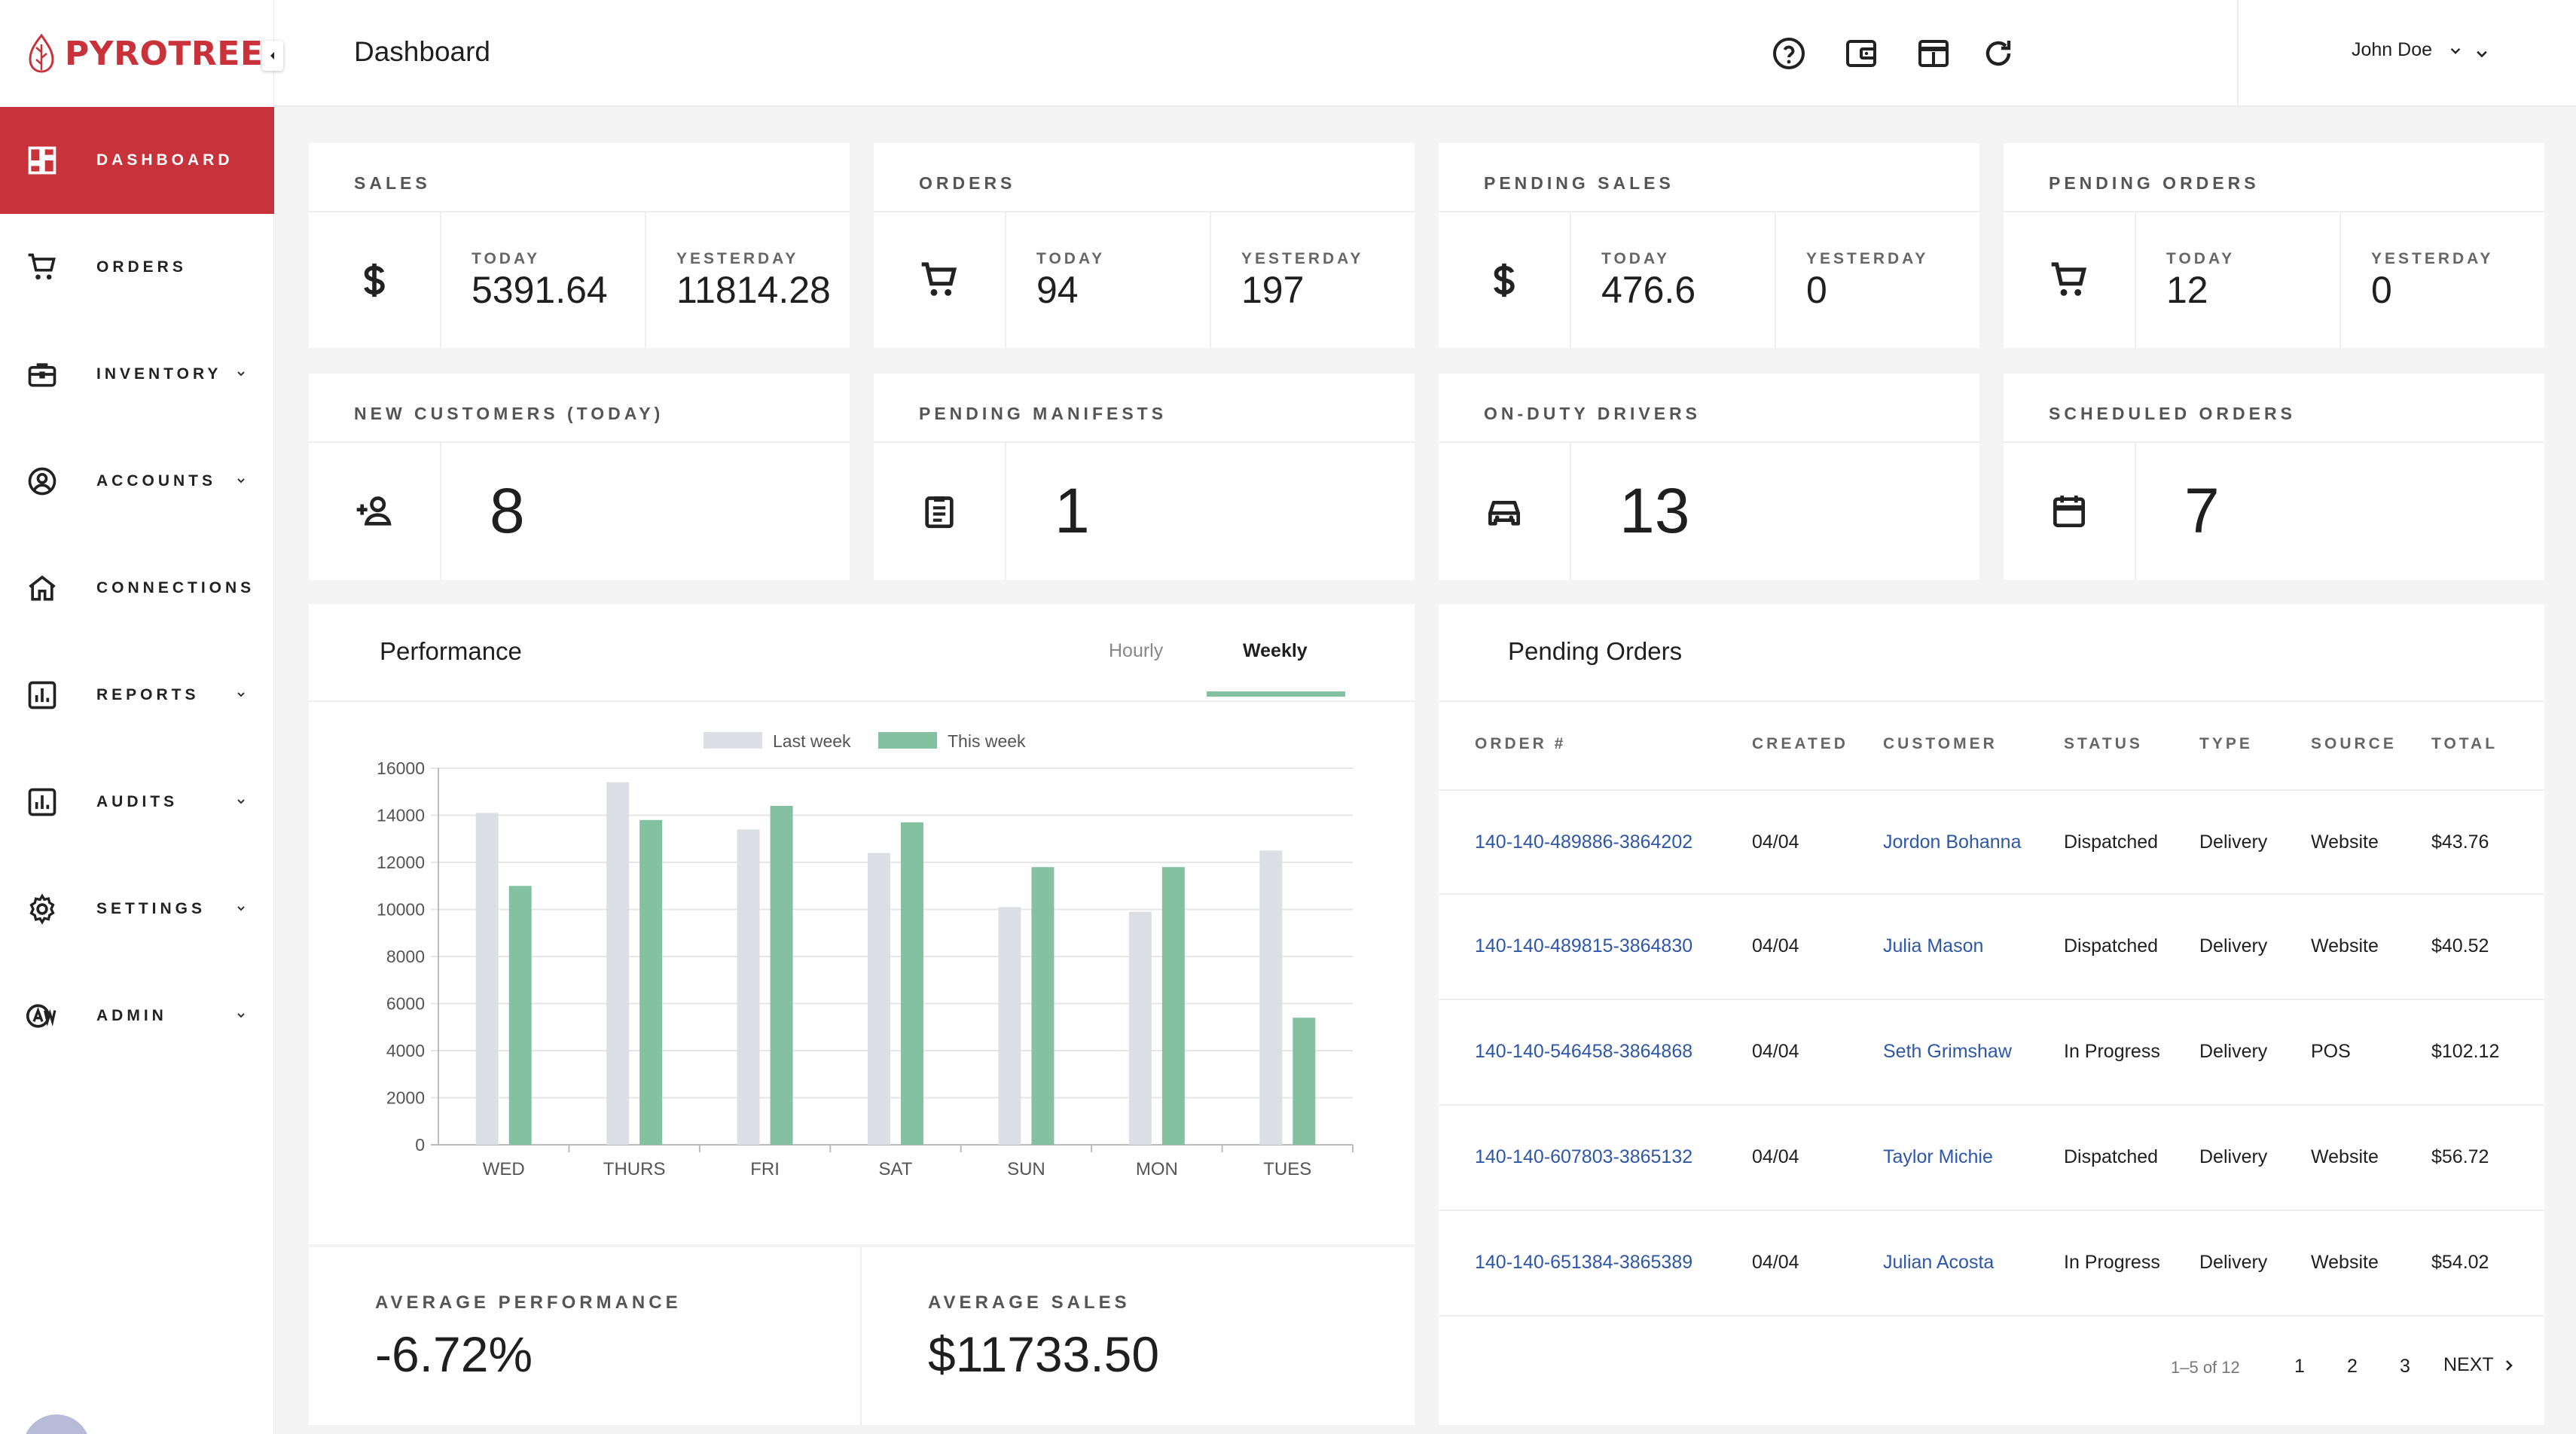 Image resolution: width=2576 pixels, height=1434 pixels. I want to click on order-number-link: 140-140-546458-3864868, so click(1584, 1051).